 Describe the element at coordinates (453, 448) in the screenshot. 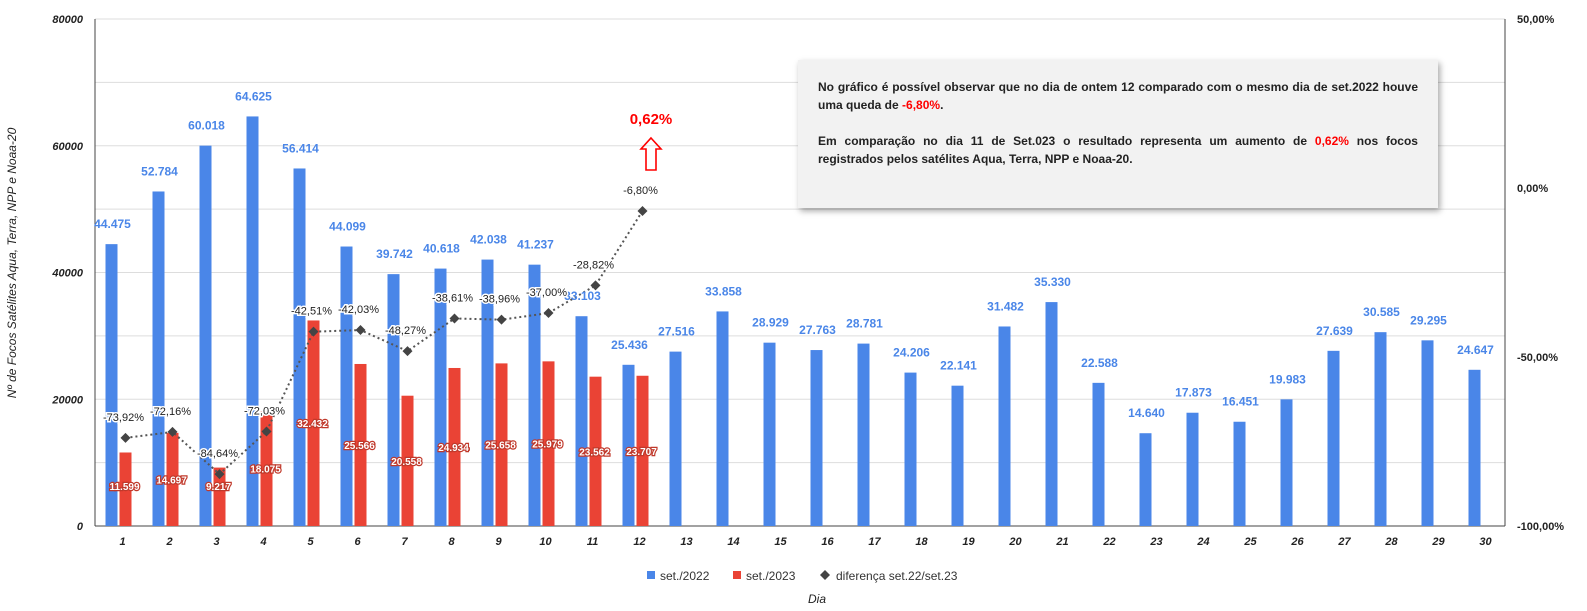

I see `label-2023: 24.934` at that location.